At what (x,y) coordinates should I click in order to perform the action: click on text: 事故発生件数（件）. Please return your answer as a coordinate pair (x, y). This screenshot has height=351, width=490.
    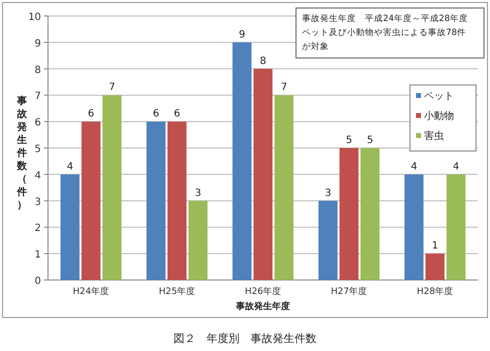
    Looking at the image, I should click on (22, 153).